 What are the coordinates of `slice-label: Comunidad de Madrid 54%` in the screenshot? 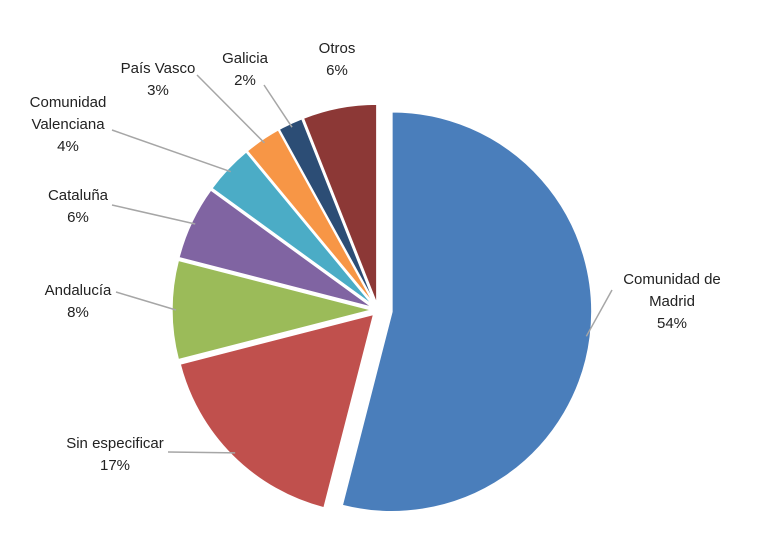 It's located at (672, 302).